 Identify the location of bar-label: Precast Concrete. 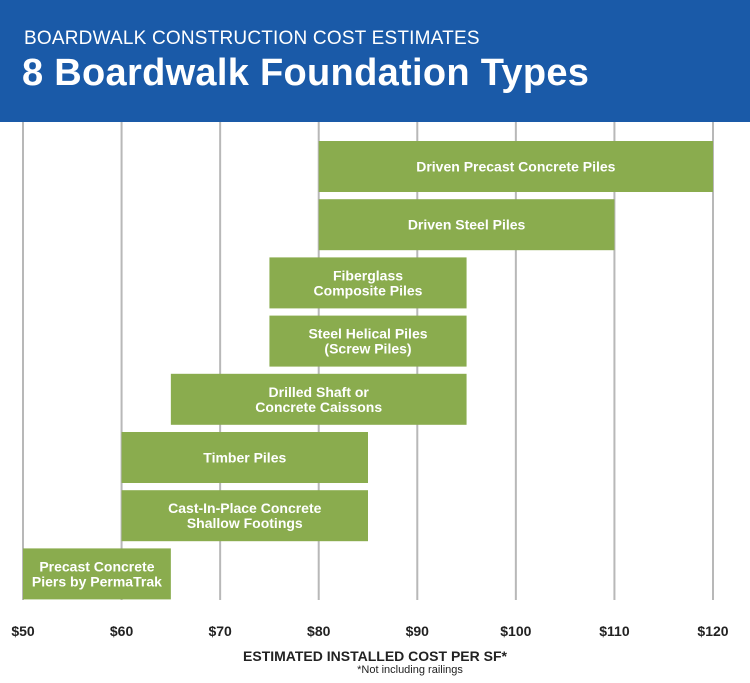
(96, 566).